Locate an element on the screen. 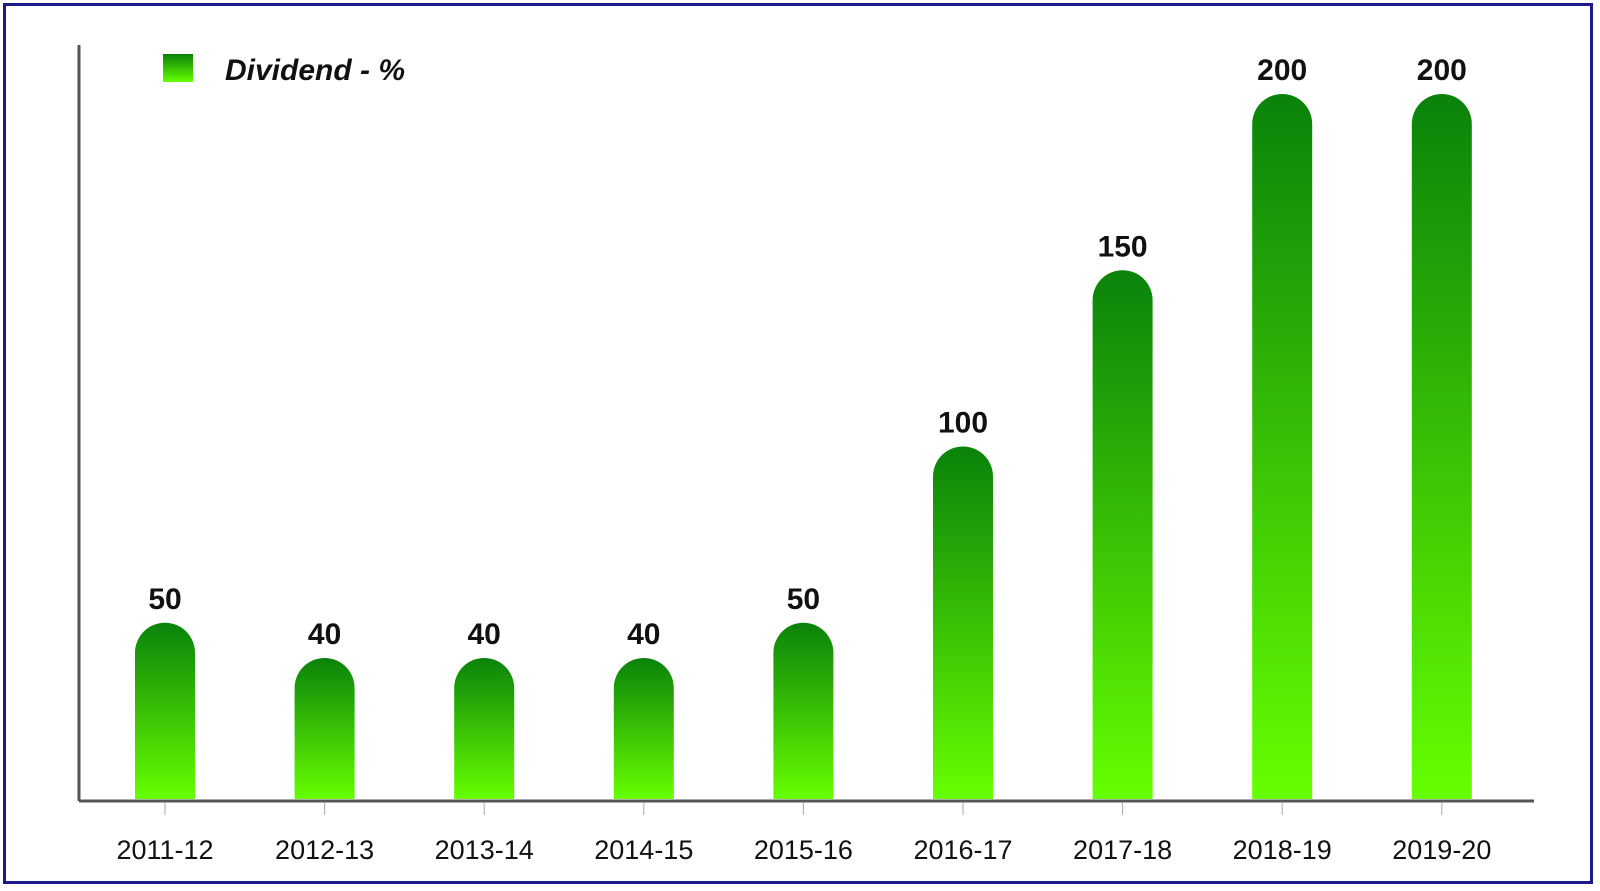 This screenshot has width=1600, height=891. value-label-2015-16: 50 is located at coordinates (803, 599).